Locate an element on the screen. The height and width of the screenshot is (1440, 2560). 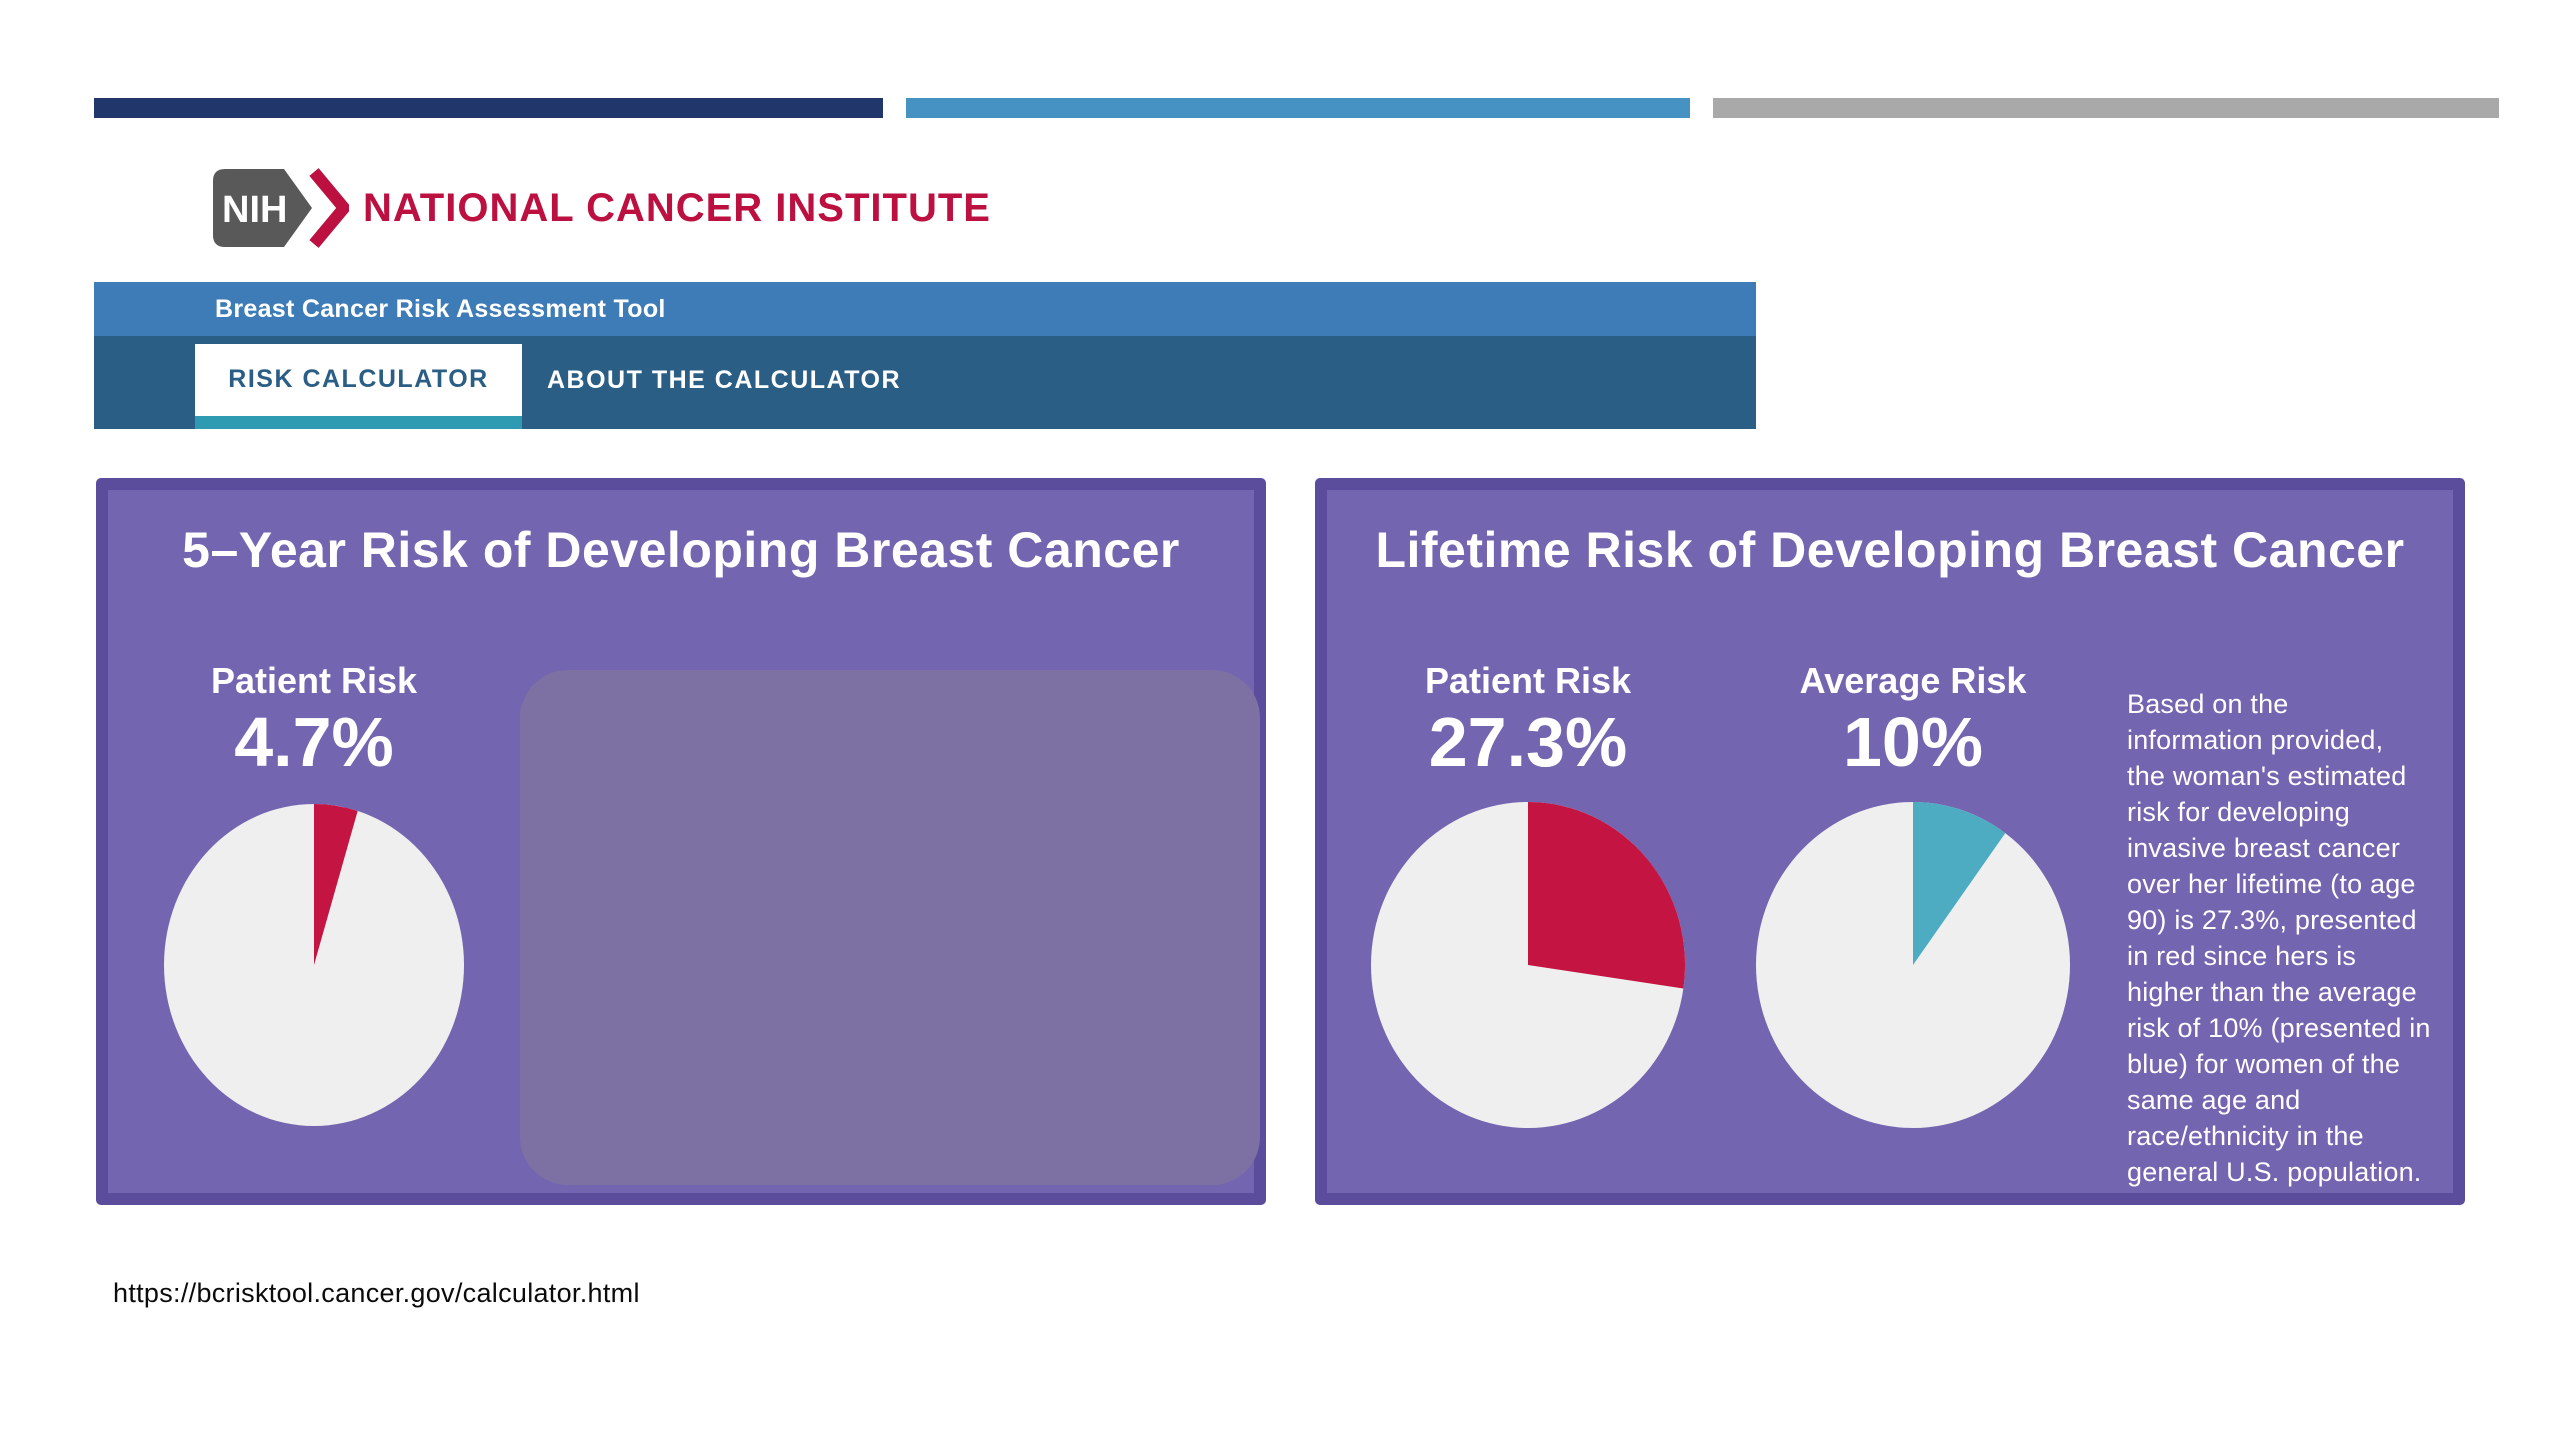
top-accent-bar-gray is located at coordinates (2106, 108).